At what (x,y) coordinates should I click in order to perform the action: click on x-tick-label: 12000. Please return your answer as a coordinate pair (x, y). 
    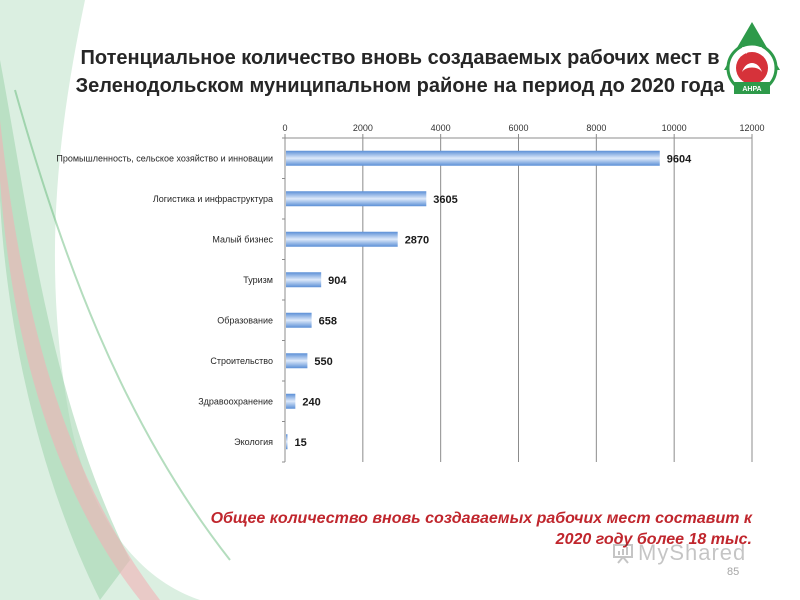
    Looking at the image, I should click on (751, 128).